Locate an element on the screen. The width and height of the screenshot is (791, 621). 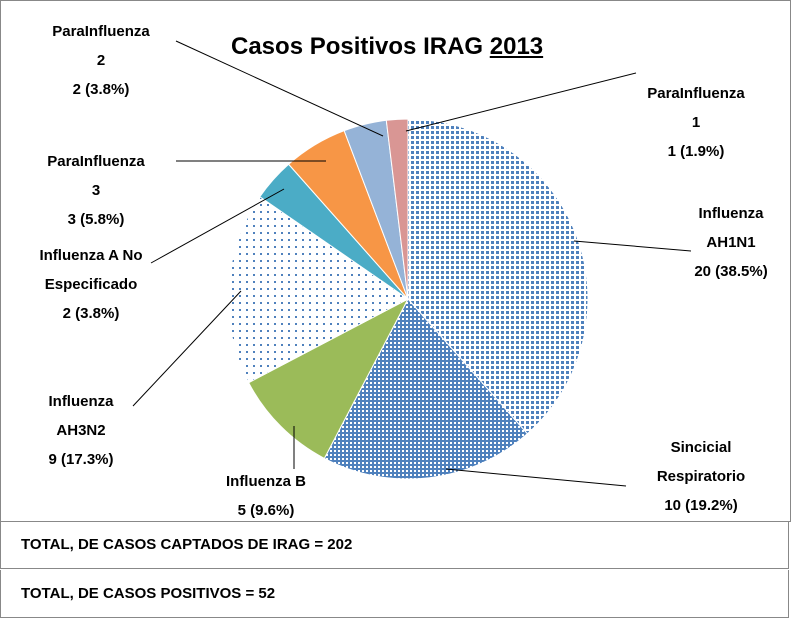
category-label: Influenza A No Especificado is located at coordinates (91, 270).